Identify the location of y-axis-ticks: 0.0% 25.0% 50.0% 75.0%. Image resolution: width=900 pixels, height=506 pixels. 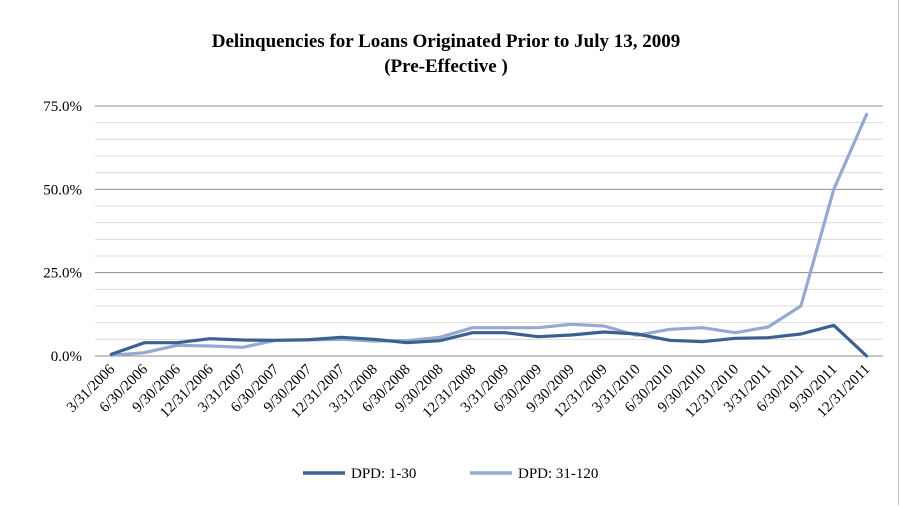
(62, 232).